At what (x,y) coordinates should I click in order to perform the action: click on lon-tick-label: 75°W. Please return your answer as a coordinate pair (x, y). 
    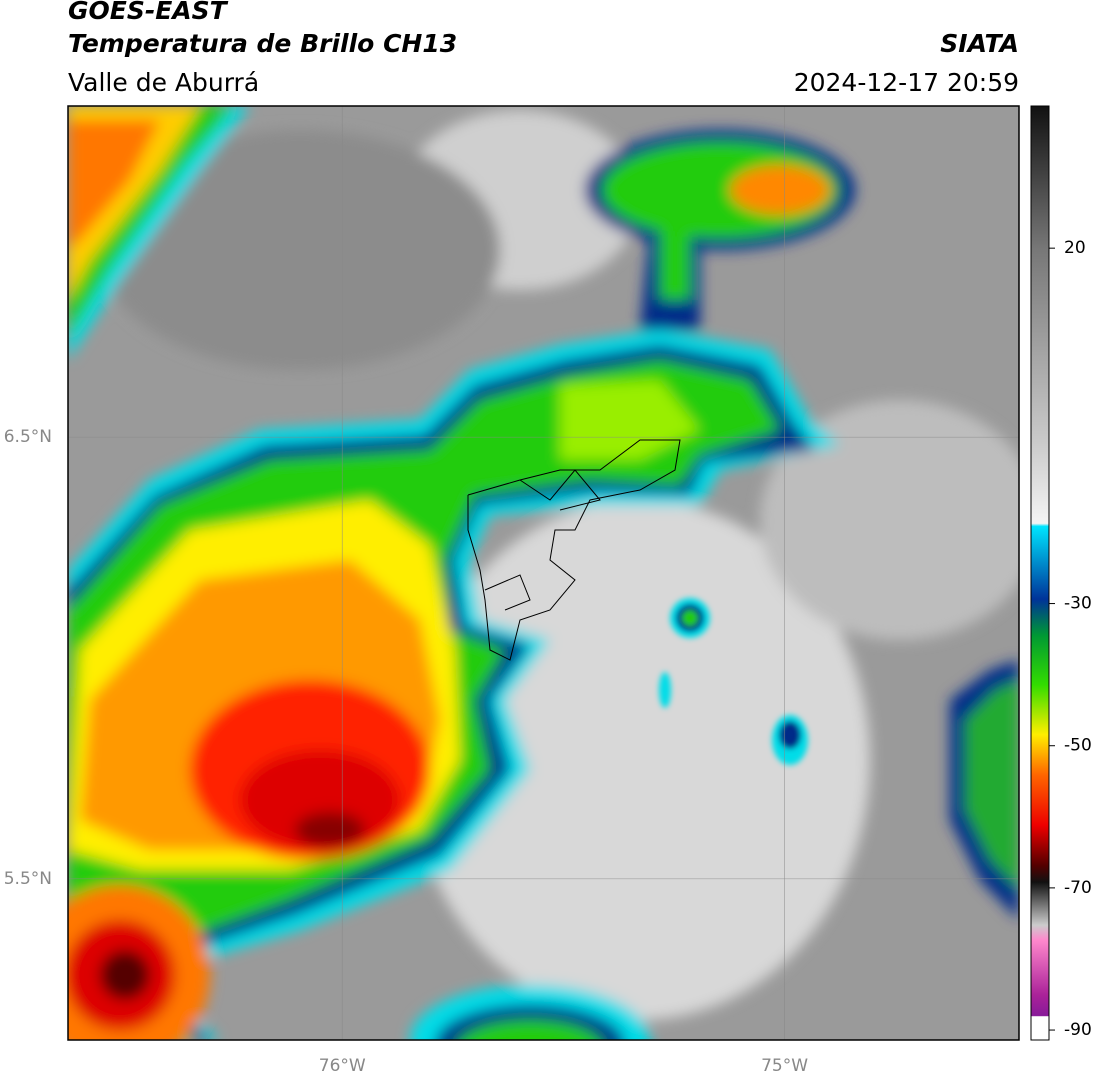
    Looking at the image, I should click on (784, 1066).